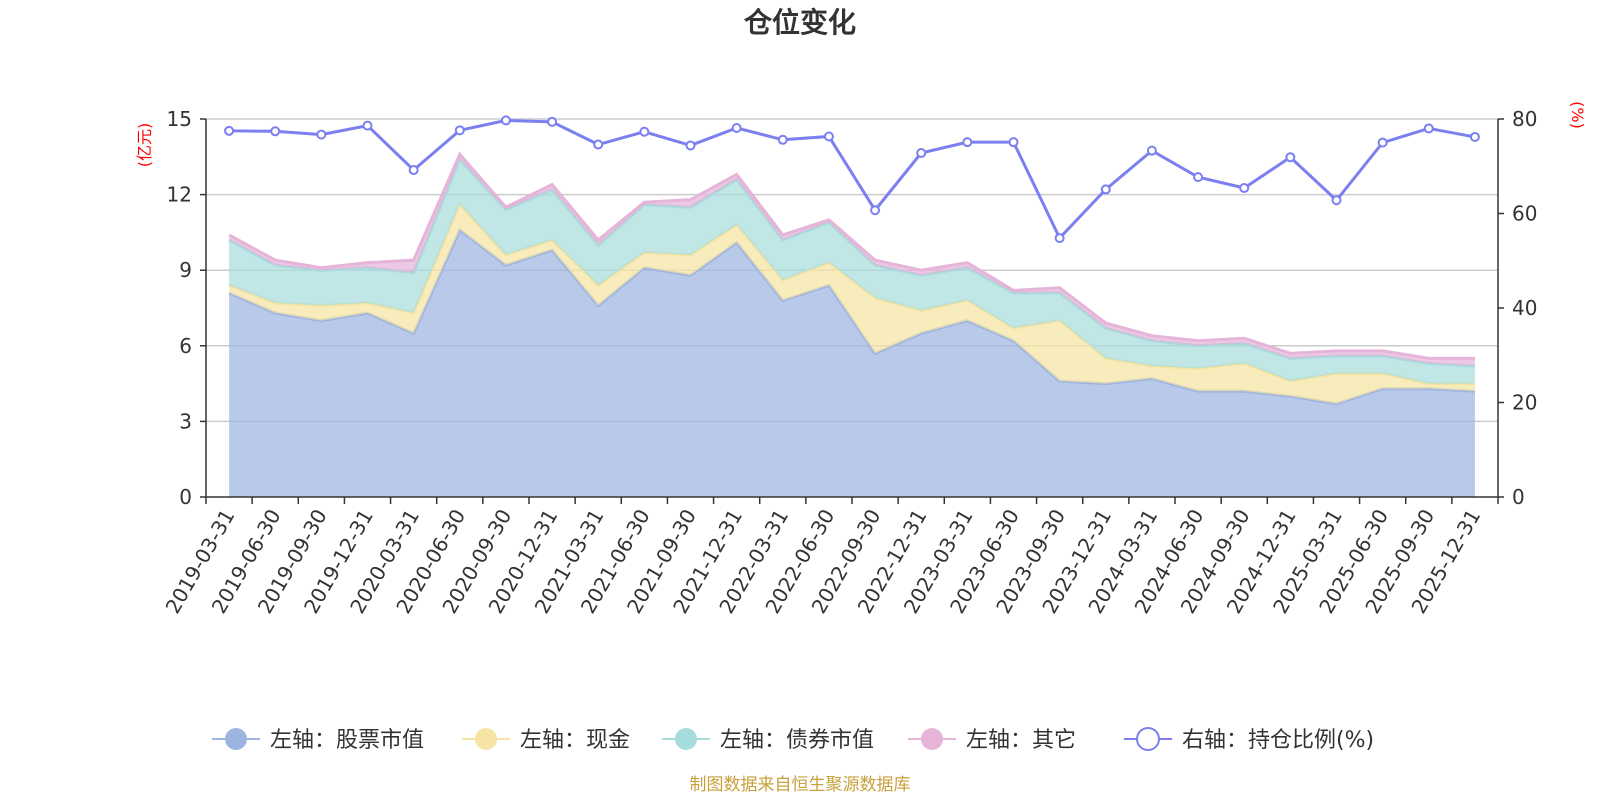 This screenshot has height=800, width=1600. I want to click on left-axis-tick-label: 12, so click(179, 195).